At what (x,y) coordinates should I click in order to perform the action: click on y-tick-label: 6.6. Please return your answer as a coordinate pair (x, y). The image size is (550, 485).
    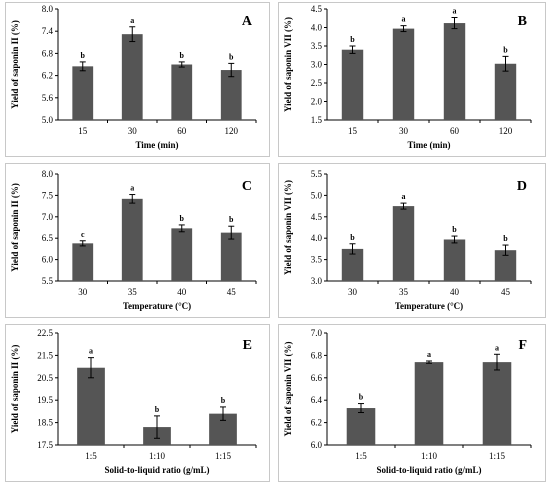
    Looking at the image, I should click on (317, 378).